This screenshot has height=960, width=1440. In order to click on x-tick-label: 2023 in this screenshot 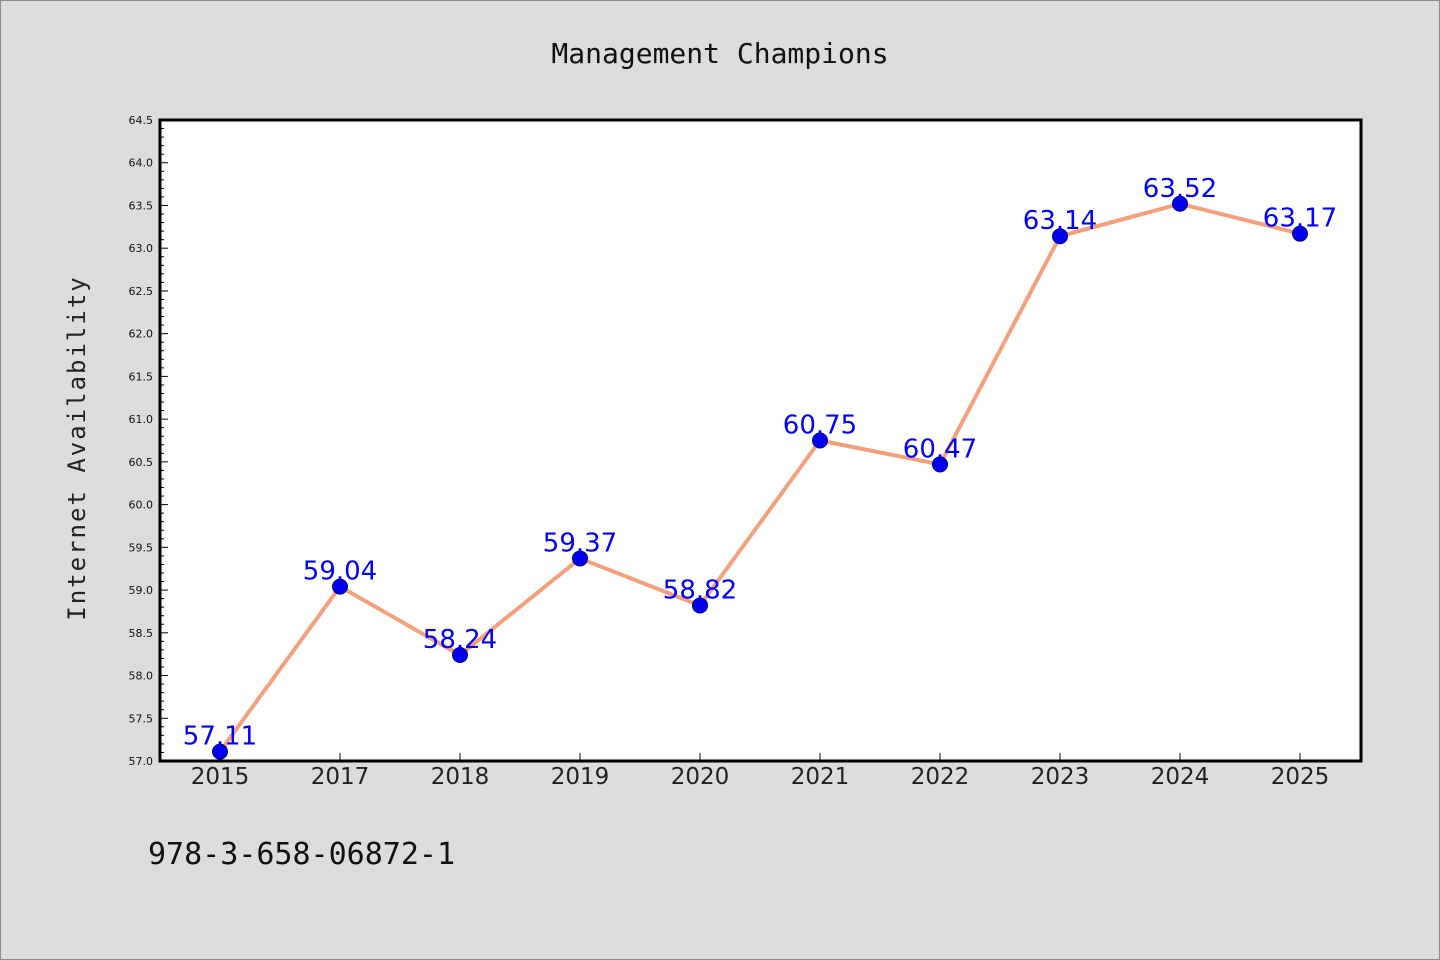, I will do `click(1060, 777)`.